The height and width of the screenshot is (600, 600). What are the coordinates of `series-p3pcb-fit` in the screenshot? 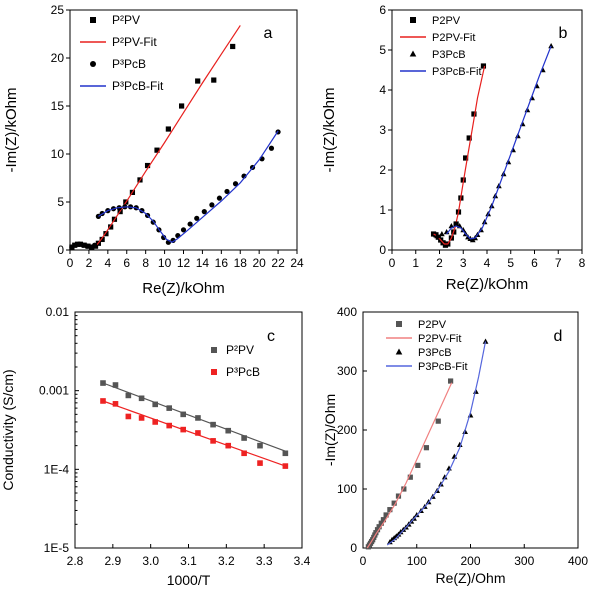 It's located at (436, 443).